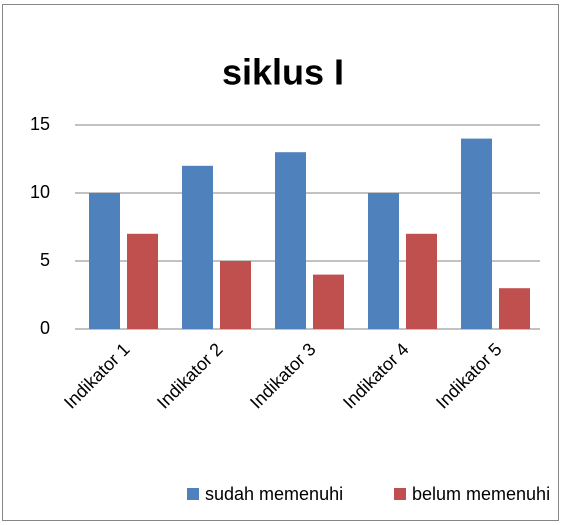  I want to click on chart-title: siklus I, so click(283, 72).